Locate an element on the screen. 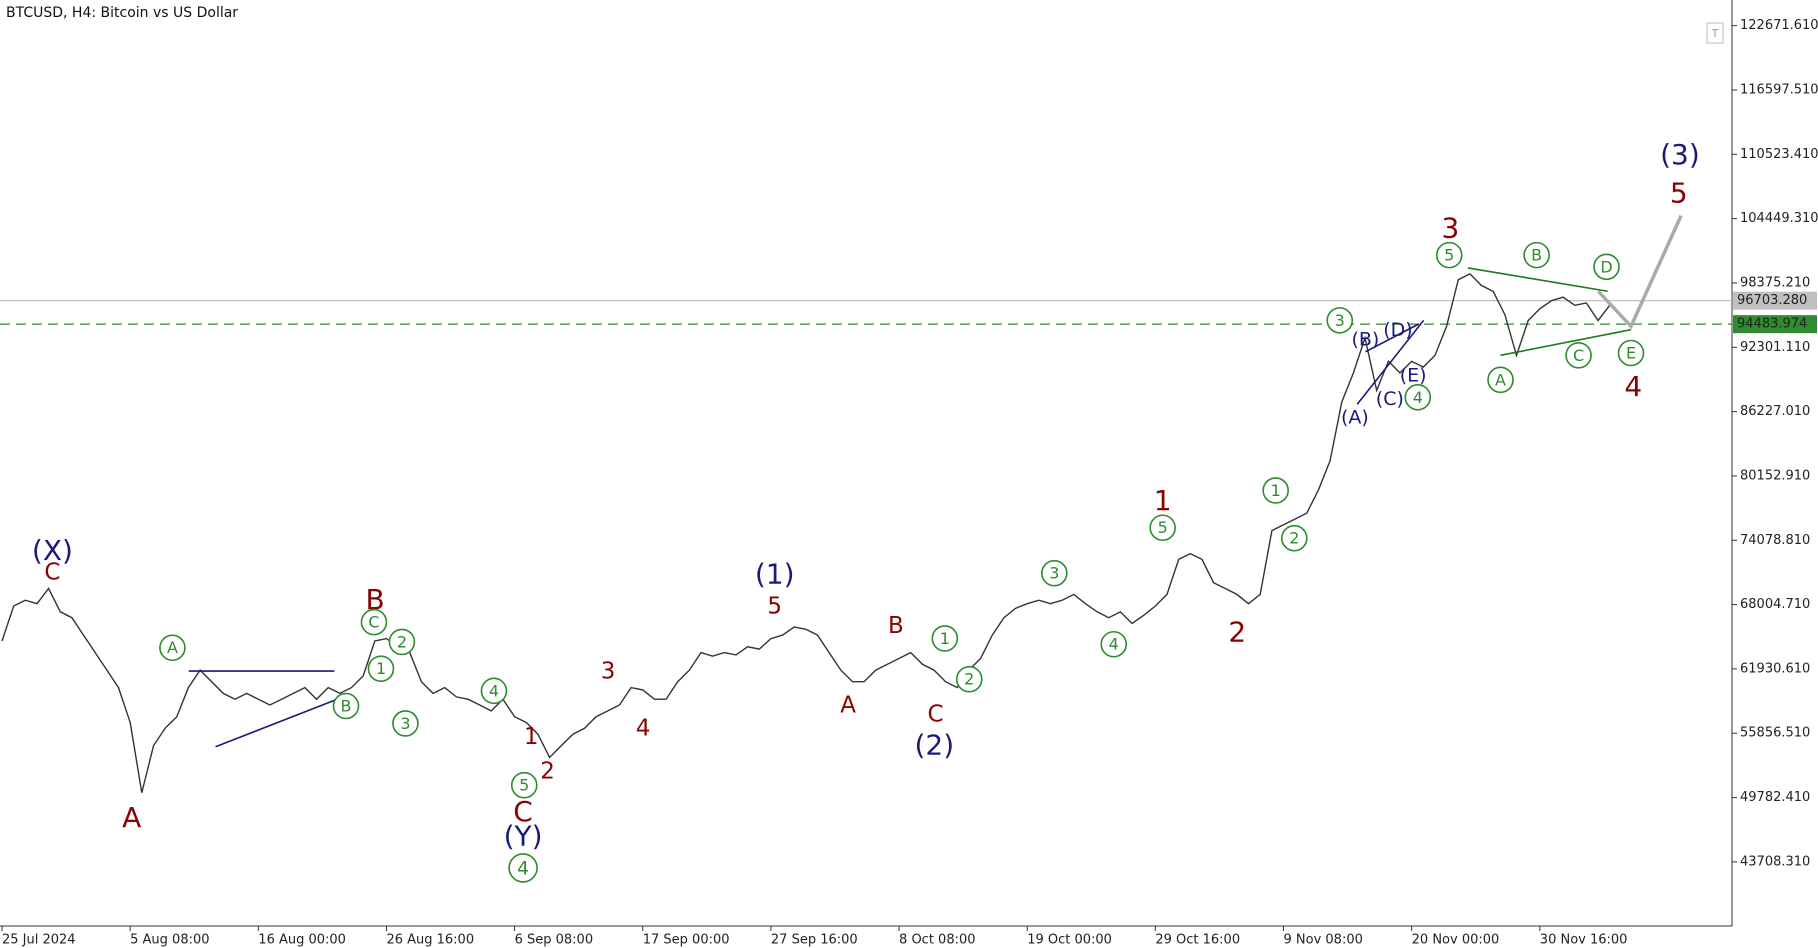 This screenshot has height=948, width=1818. x-tick-label: 6 Sep 08:00 is located at coordinates (554, 940).